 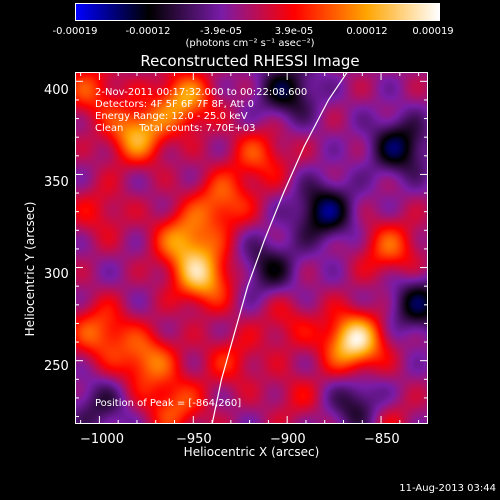 I want to click on colorbar-tick-label: -0.00019, so click(x=75, y=31).